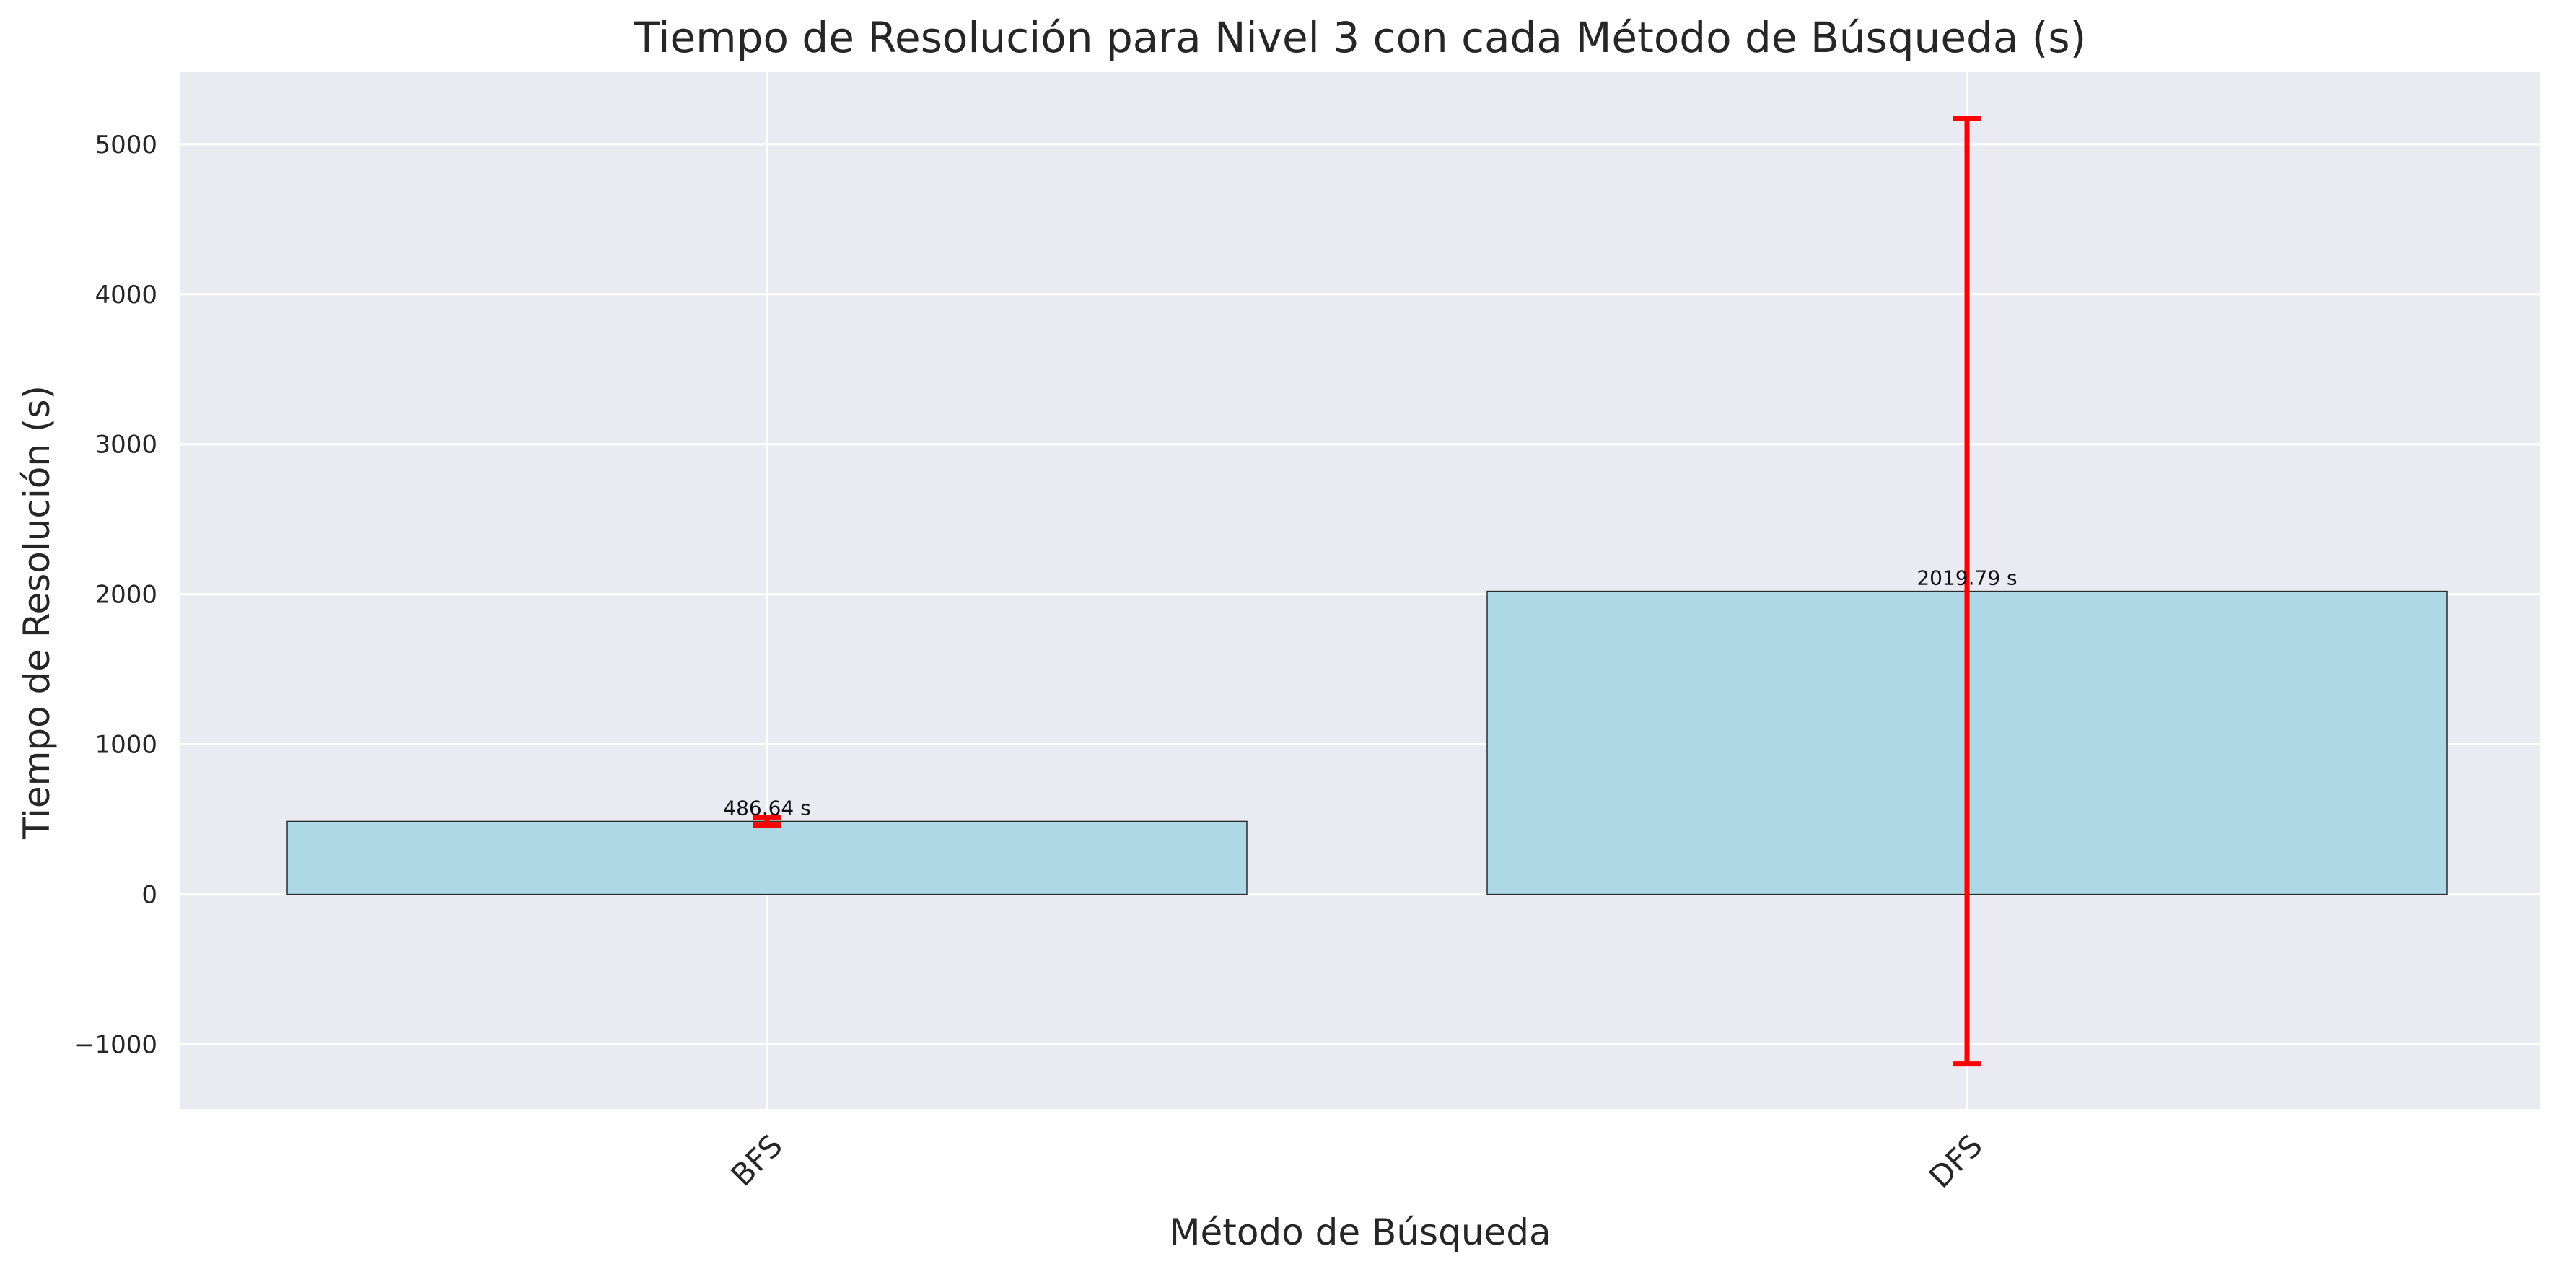  Describe the element at coordinates (126, 746) in the screenshot. I see `y-tick-label: 1000` at that location.